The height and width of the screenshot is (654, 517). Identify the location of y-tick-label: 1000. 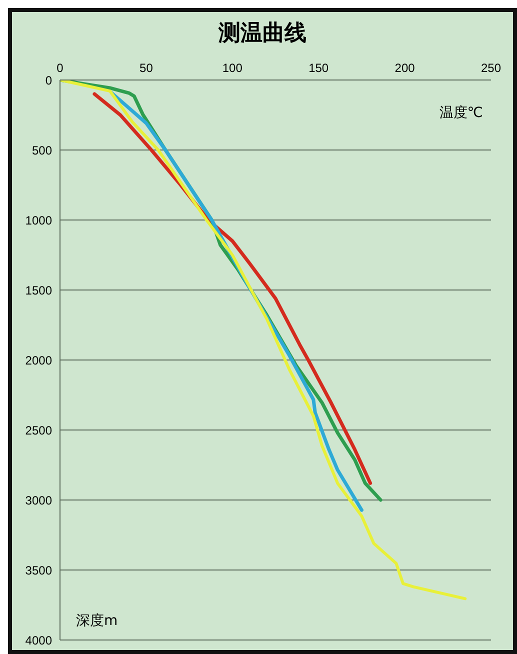
(38, 220).